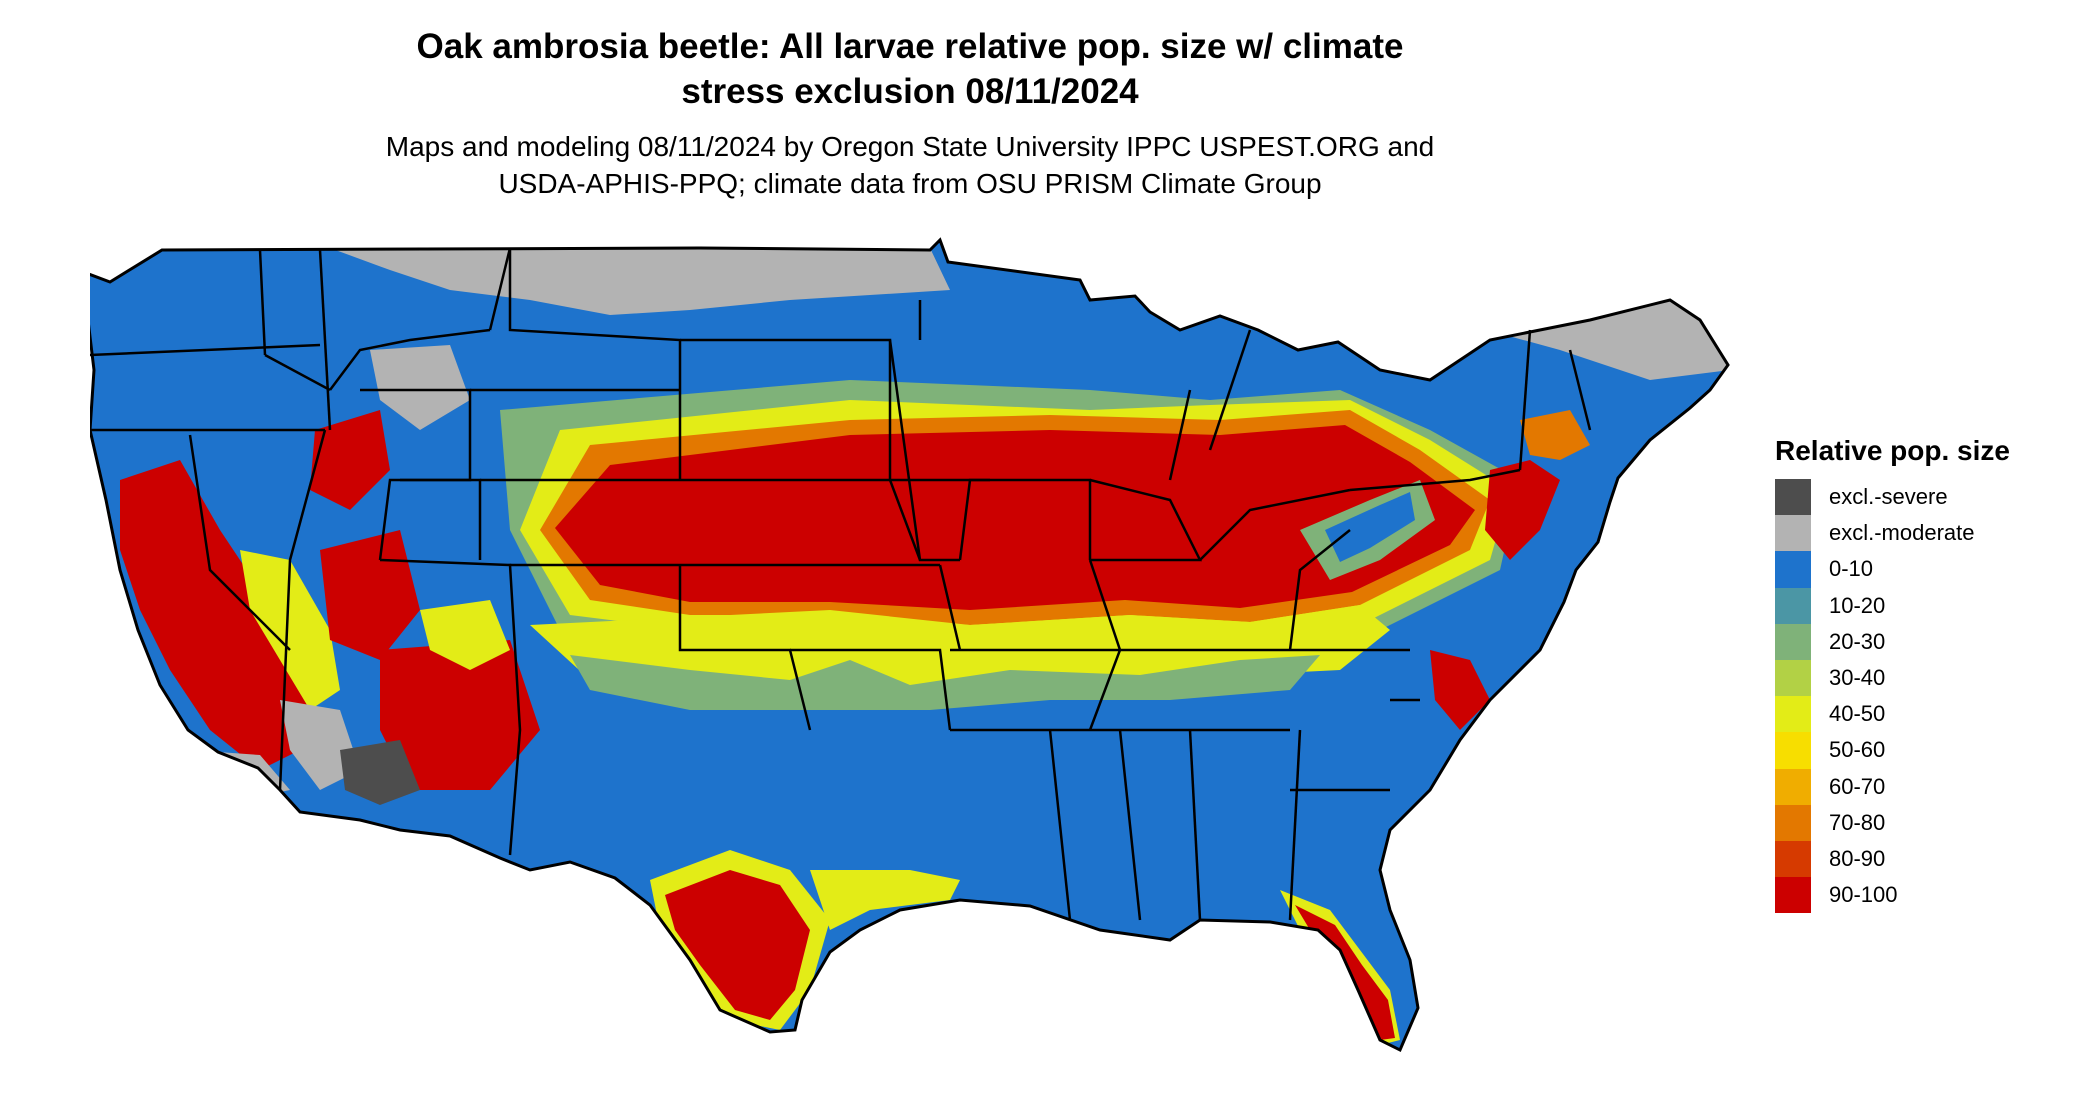 The width and height of the screenshot is (2100, 1116). What do you see at coordinates (1863, 895) in the screenshot?
I see `legend-label: 90-100` at bounding box center [1863, 895].